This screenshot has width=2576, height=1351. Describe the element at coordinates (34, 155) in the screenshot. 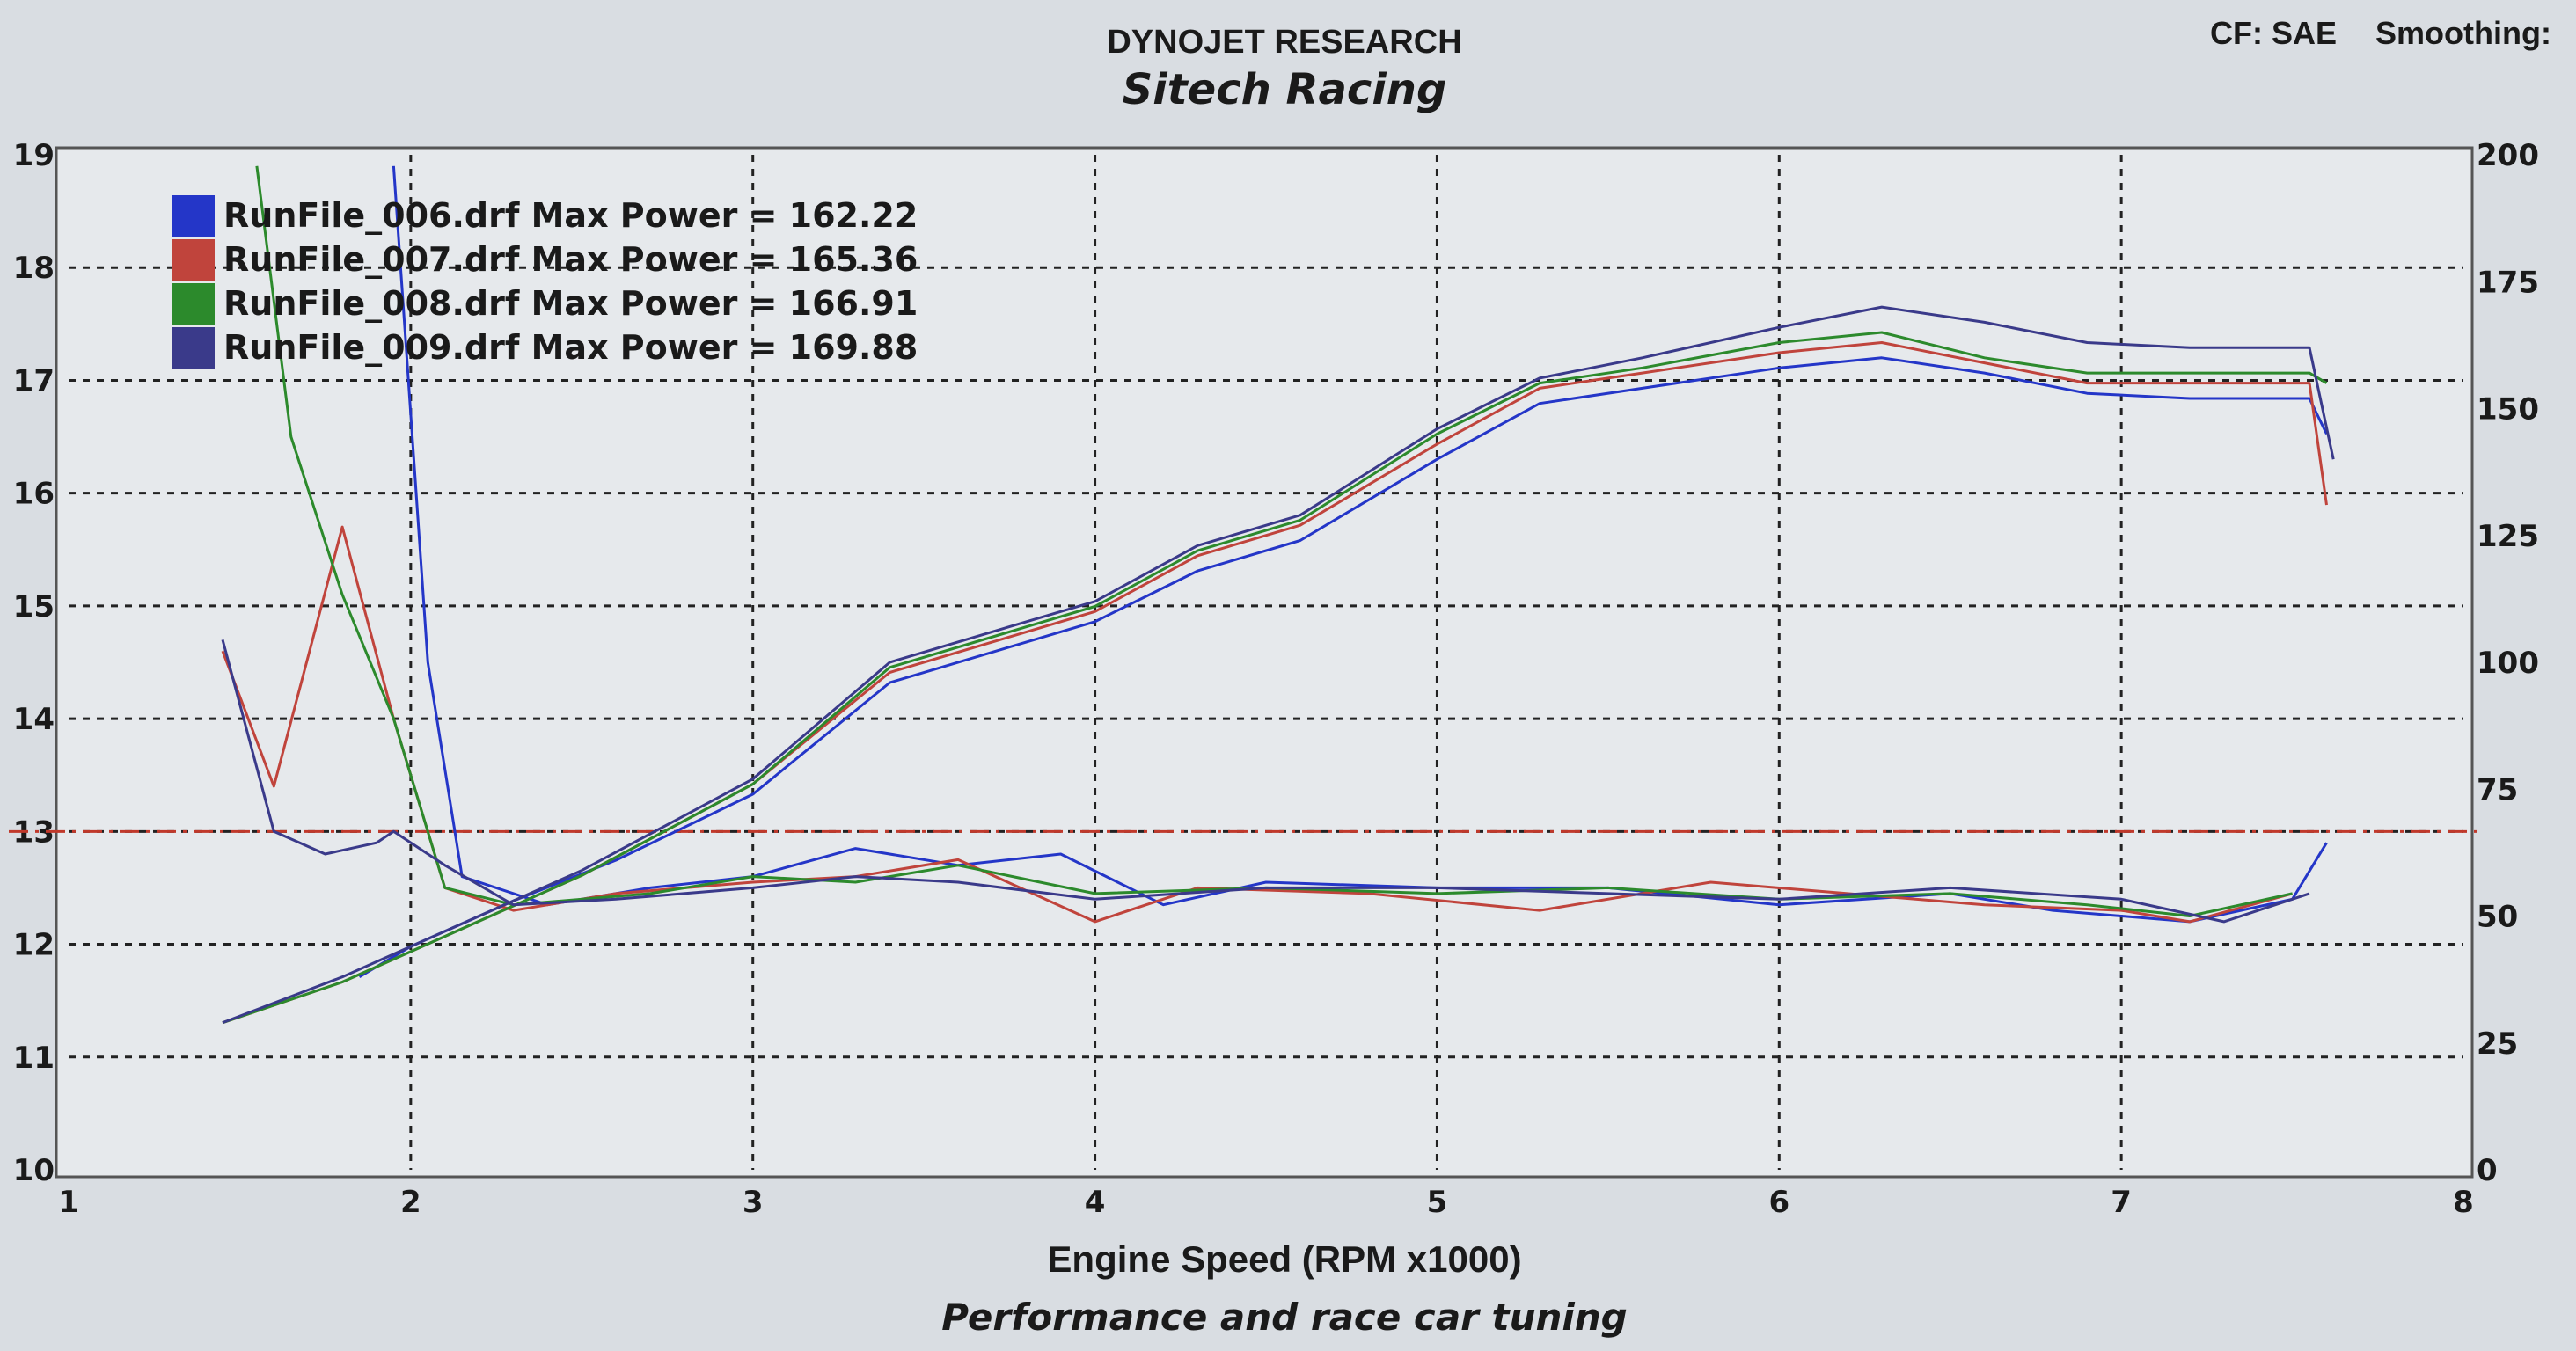

I see `y-left-tick-label: 19` at that location.